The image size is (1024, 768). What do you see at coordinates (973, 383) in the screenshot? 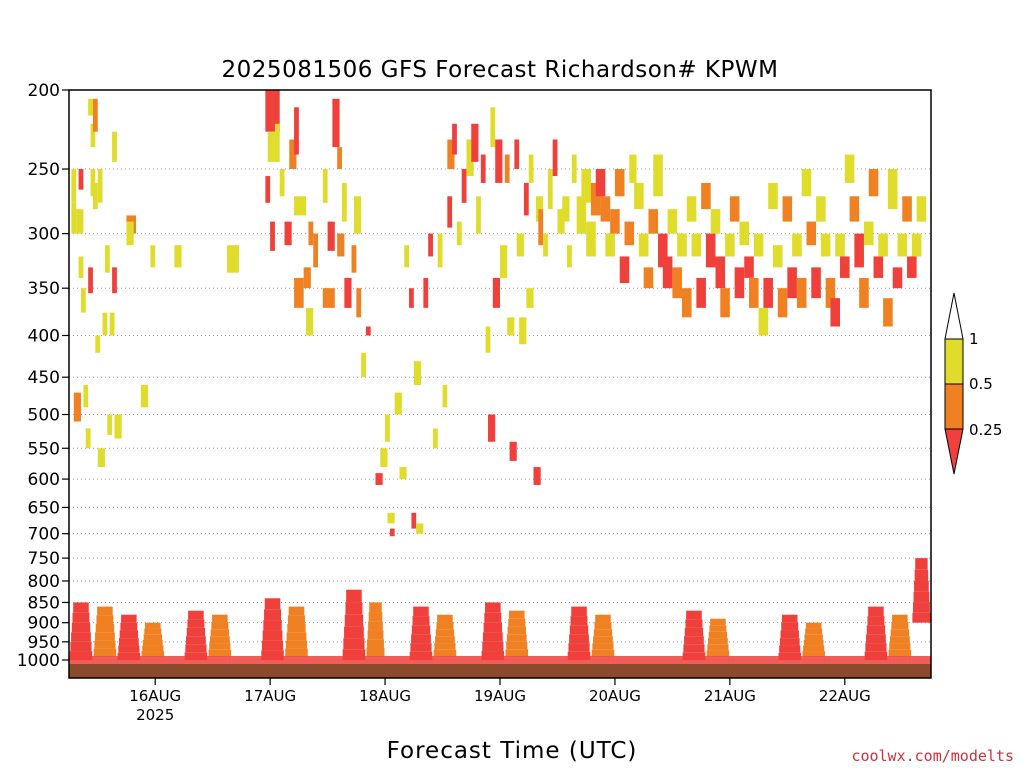
I see `colorbar: 0.25 0.5 1` at bounding box center [973, 383].